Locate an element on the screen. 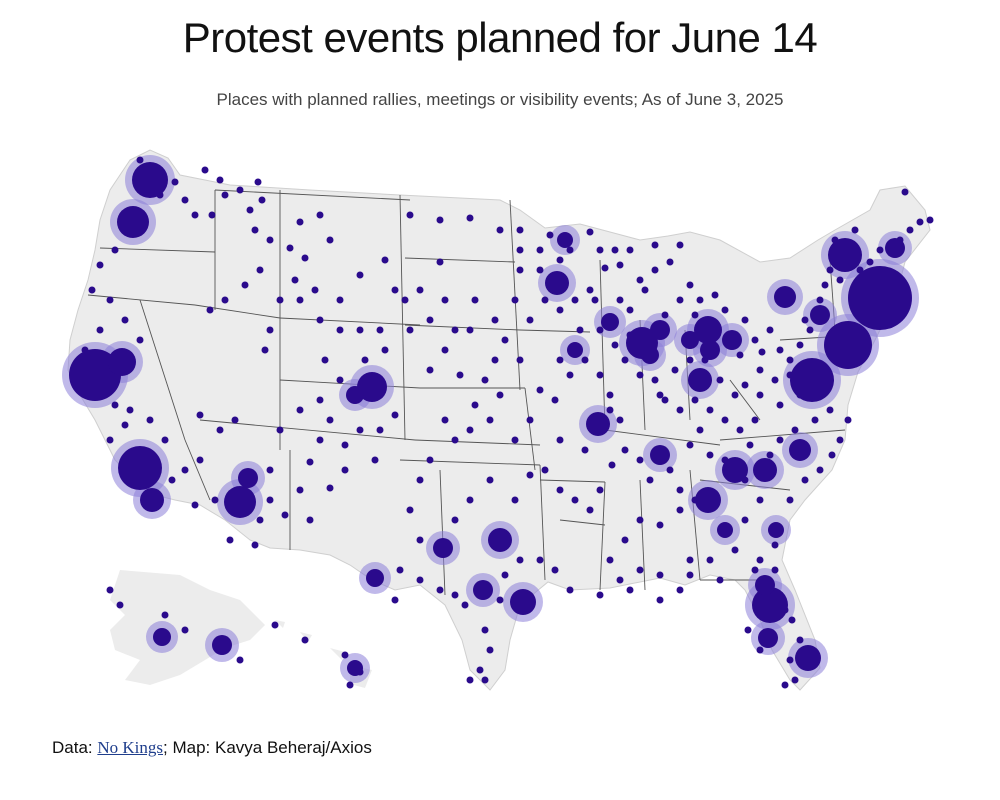  no-kings-link: No Kings is located at coordinates (130, 747).